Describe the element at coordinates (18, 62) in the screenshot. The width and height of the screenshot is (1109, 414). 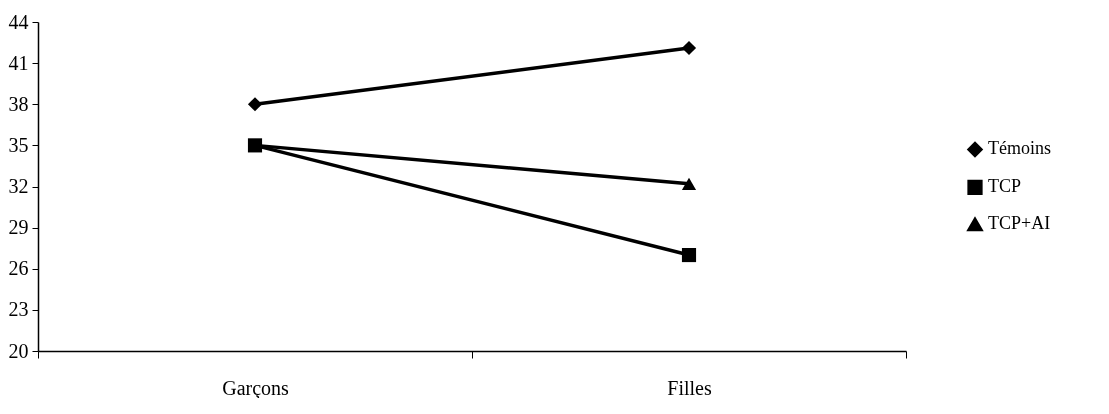
I see `y-tick-label: 41` at that location.